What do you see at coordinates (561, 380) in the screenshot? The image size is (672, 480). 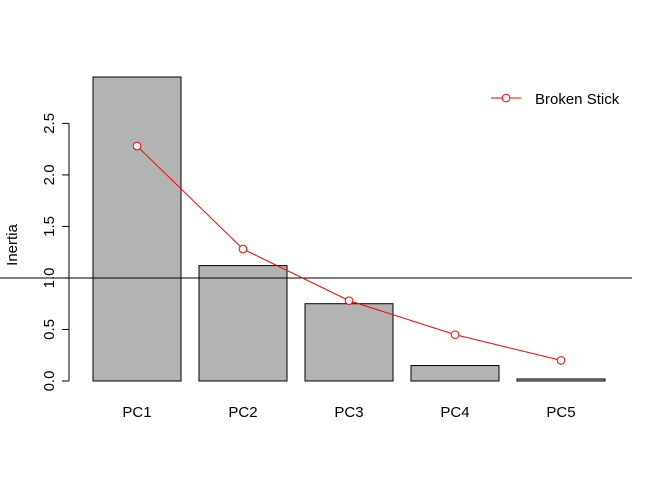 I see `bar-pc5` at bounding box center [561, 380].